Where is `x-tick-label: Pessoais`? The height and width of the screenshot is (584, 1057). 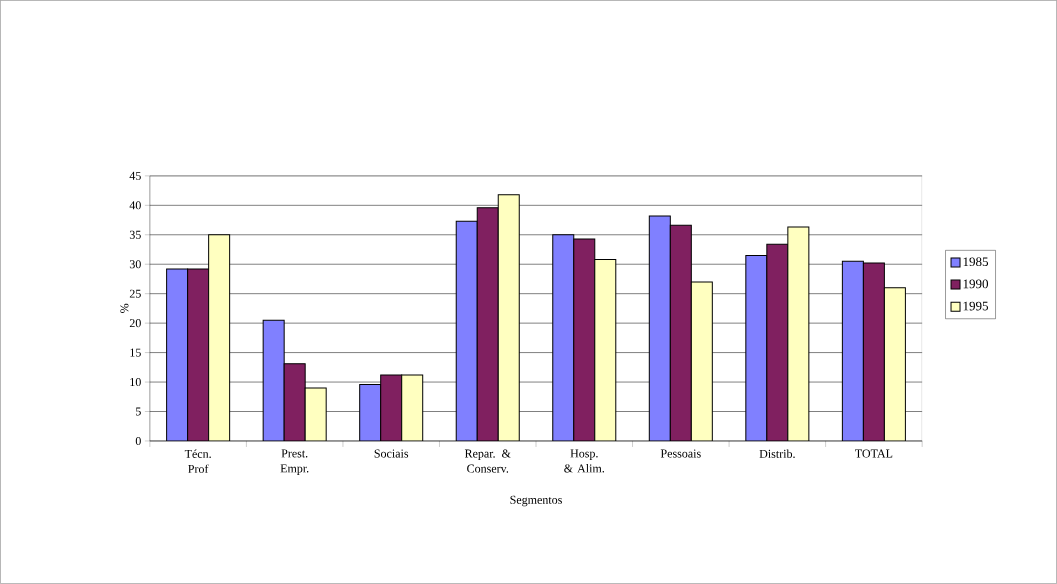 x-tick-label: Pessoais is located at coordinates (680, 453).